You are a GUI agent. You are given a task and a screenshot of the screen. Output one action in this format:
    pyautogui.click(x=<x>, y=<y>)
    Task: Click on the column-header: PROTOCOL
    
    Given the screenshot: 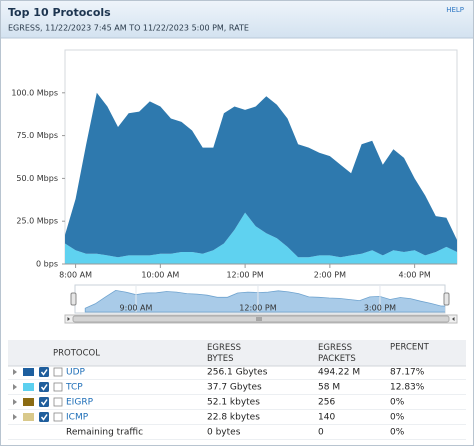 What is the action you would take?
    pyautogui.click(x=76, y=354)
    